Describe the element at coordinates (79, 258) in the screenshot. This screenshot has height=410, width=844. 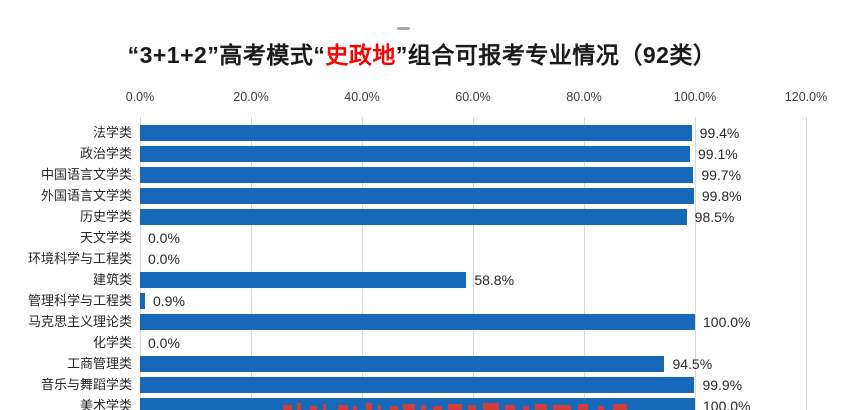
I see `category-label: 环境科学与工程类` at that location.